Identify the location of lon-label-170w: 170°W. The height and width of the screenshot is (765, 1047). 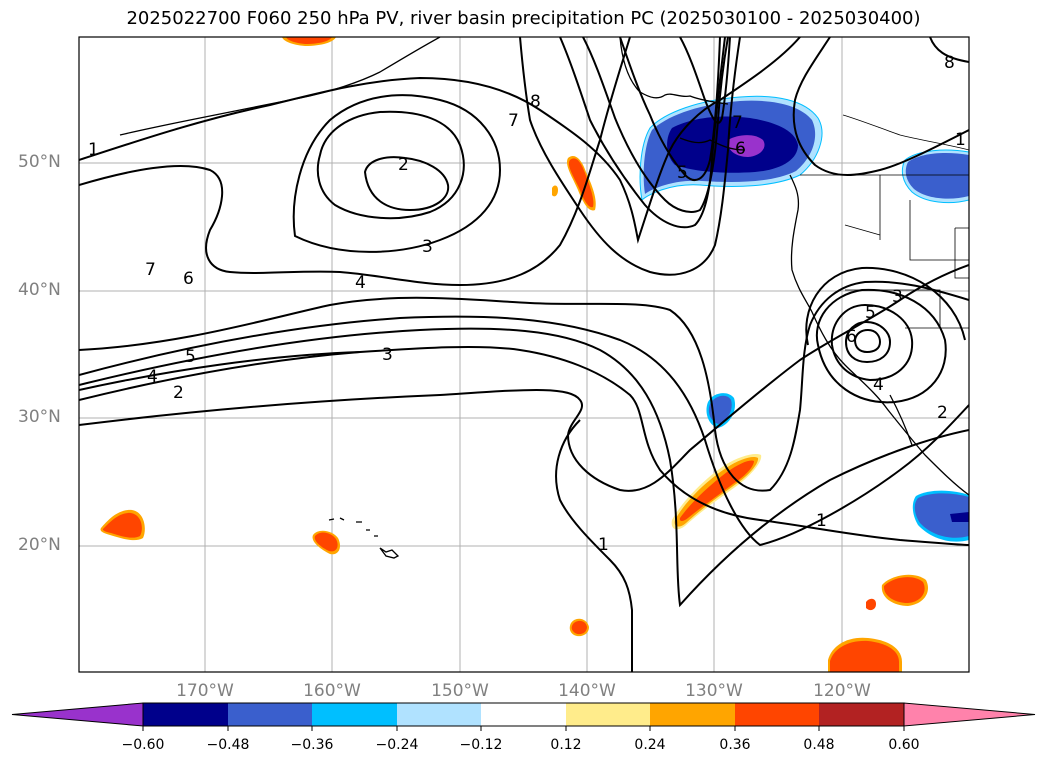
(205, 691).